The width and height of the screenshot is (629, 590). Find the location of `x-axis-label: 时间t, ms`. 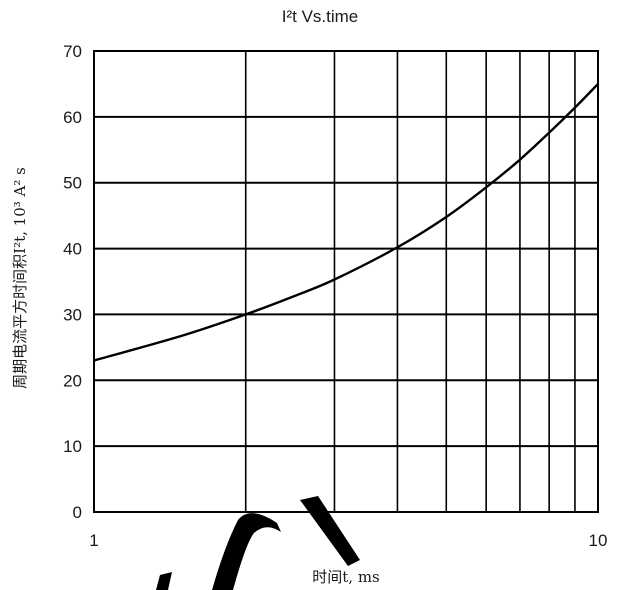

x-axis-label: 时间t, ms is located at coordinates (346, 577).